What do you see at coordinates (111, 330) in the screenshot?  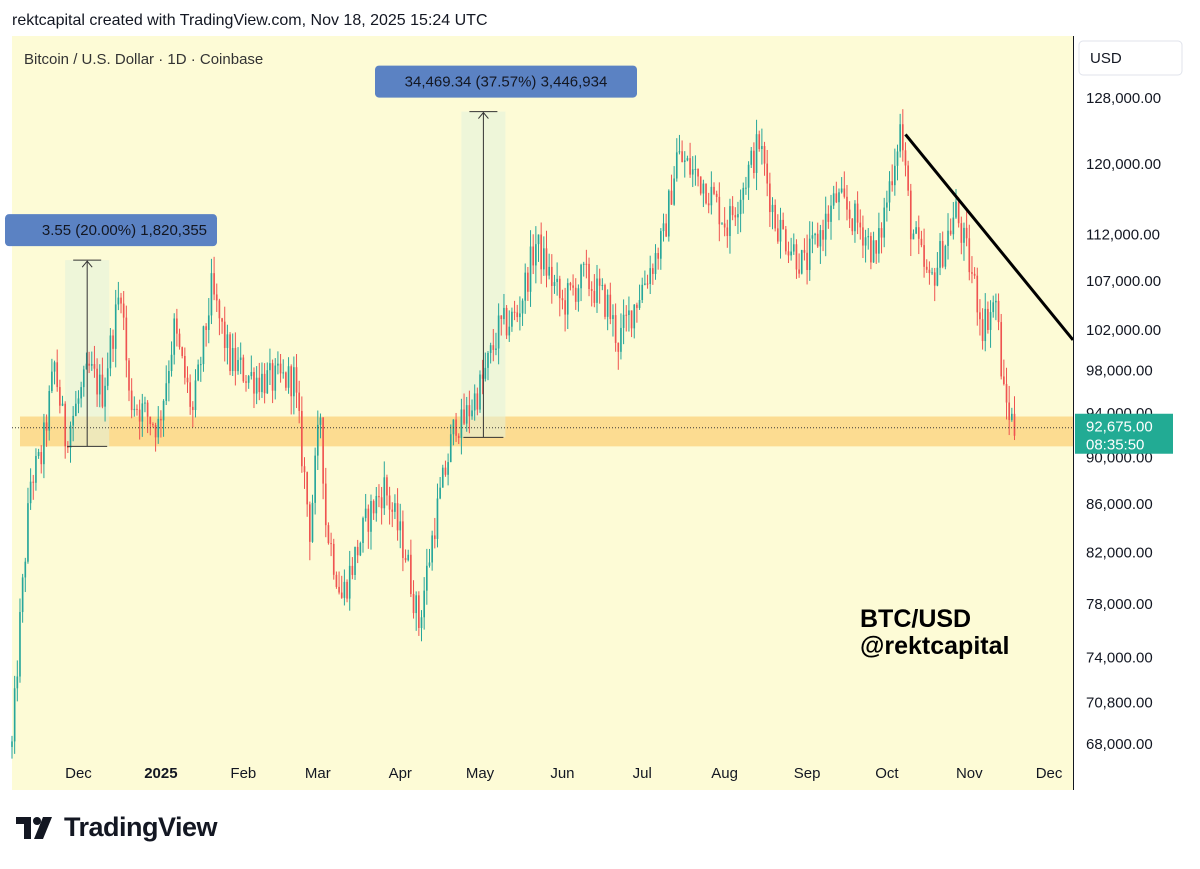 I see `measurement-tool: 3.55 (20.00%) 1,820,355` at bounding box center [111, 330].